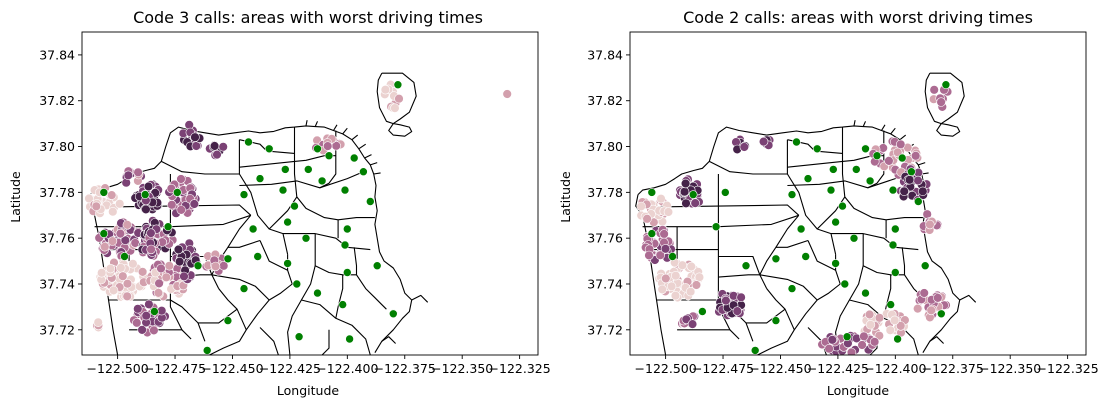  I want to click on x-tick-label: −122.450, so click(232, 368).